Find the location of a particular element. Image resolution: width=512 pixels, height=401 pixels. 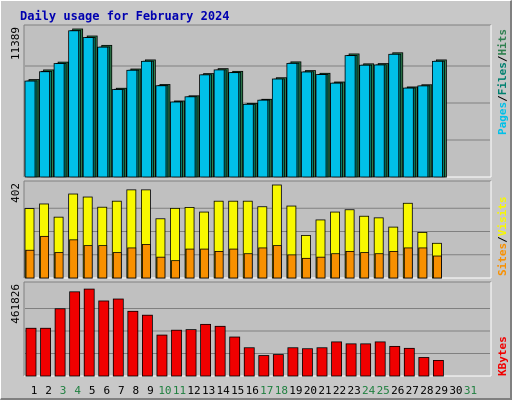

x-tick-label: 6 is located at coordinates (106, 390).